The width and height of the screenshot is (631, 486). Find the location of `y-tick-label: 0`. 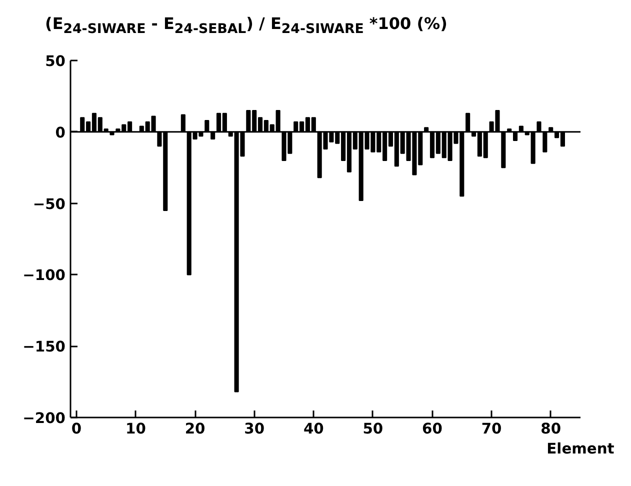

y-tick-label: 0 is located at coordinates (60, 133).